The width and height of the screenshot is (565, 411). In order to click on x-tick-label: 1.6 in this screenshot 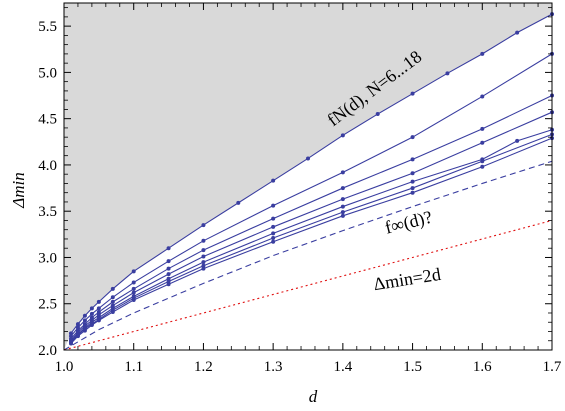, I will do `click(482, 367)`.